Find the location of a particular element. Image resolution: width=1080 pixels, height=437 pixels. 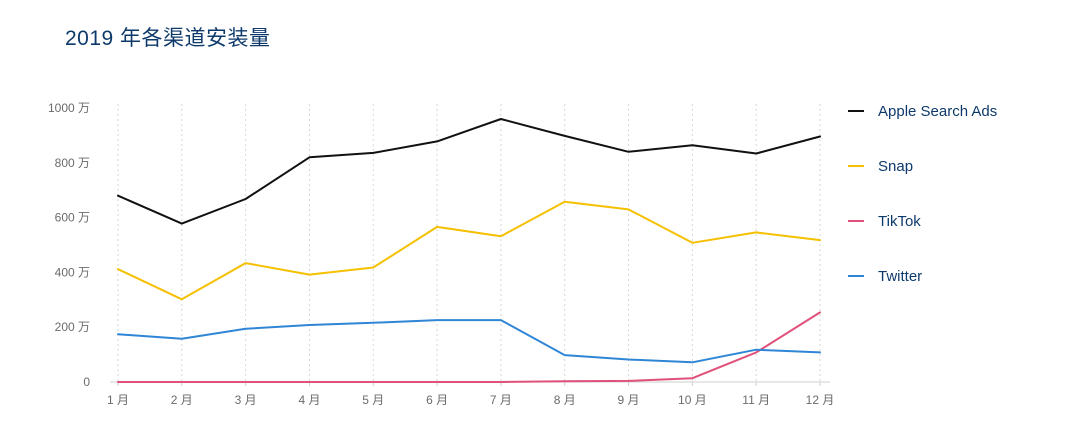

legend-item-apple-search-ads: Apple Search Ads is located at coordinates (922, 111).